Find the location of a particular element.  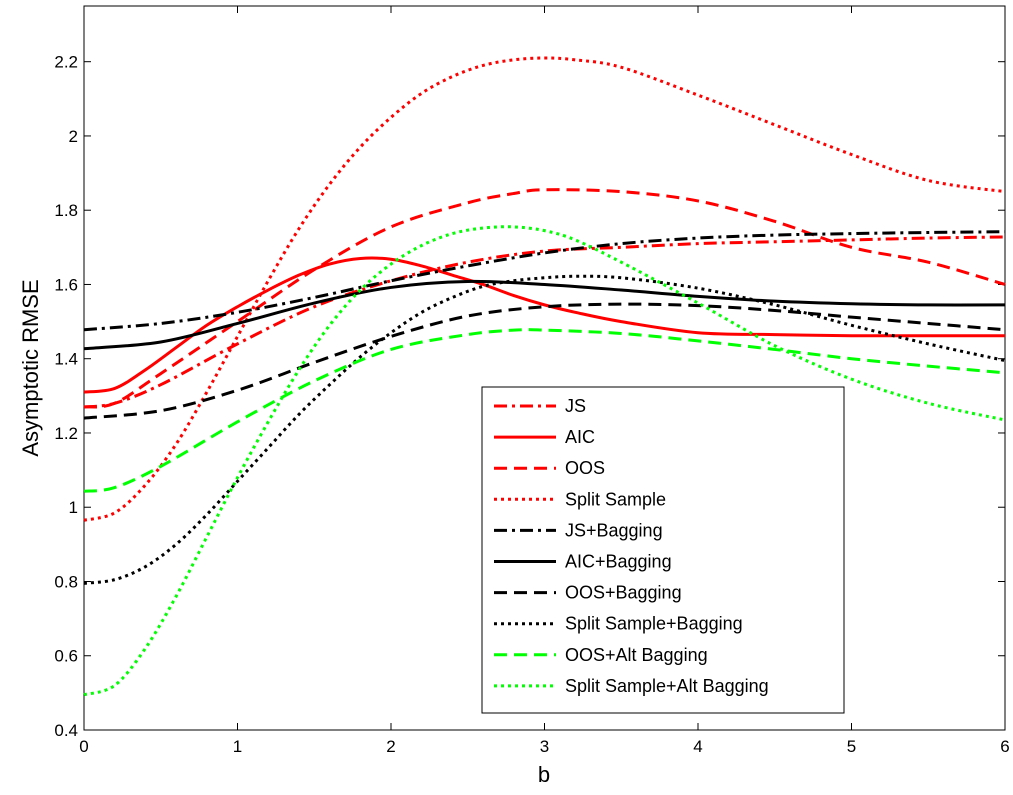

x-axis-title: b is located at coordinates (544, 774).